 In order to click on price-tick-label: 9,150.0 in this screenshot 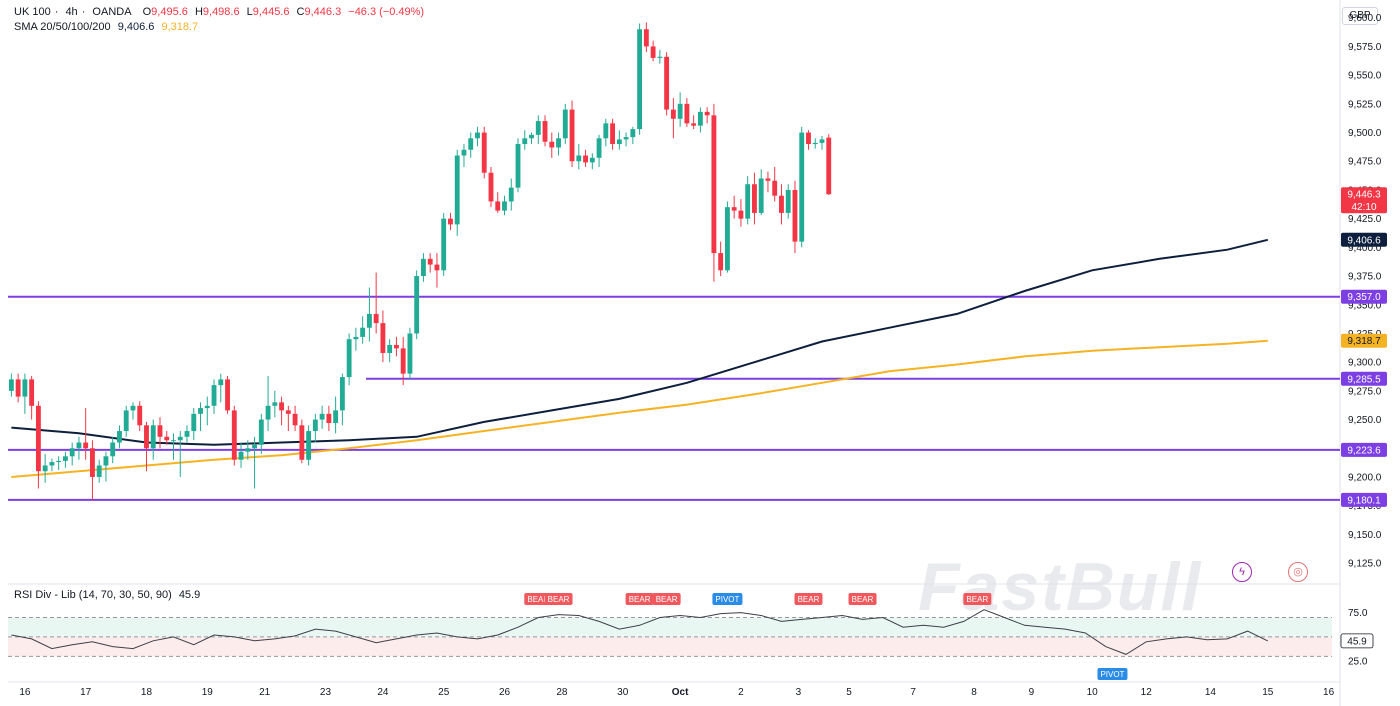, I will do `click(1365, 535)`.